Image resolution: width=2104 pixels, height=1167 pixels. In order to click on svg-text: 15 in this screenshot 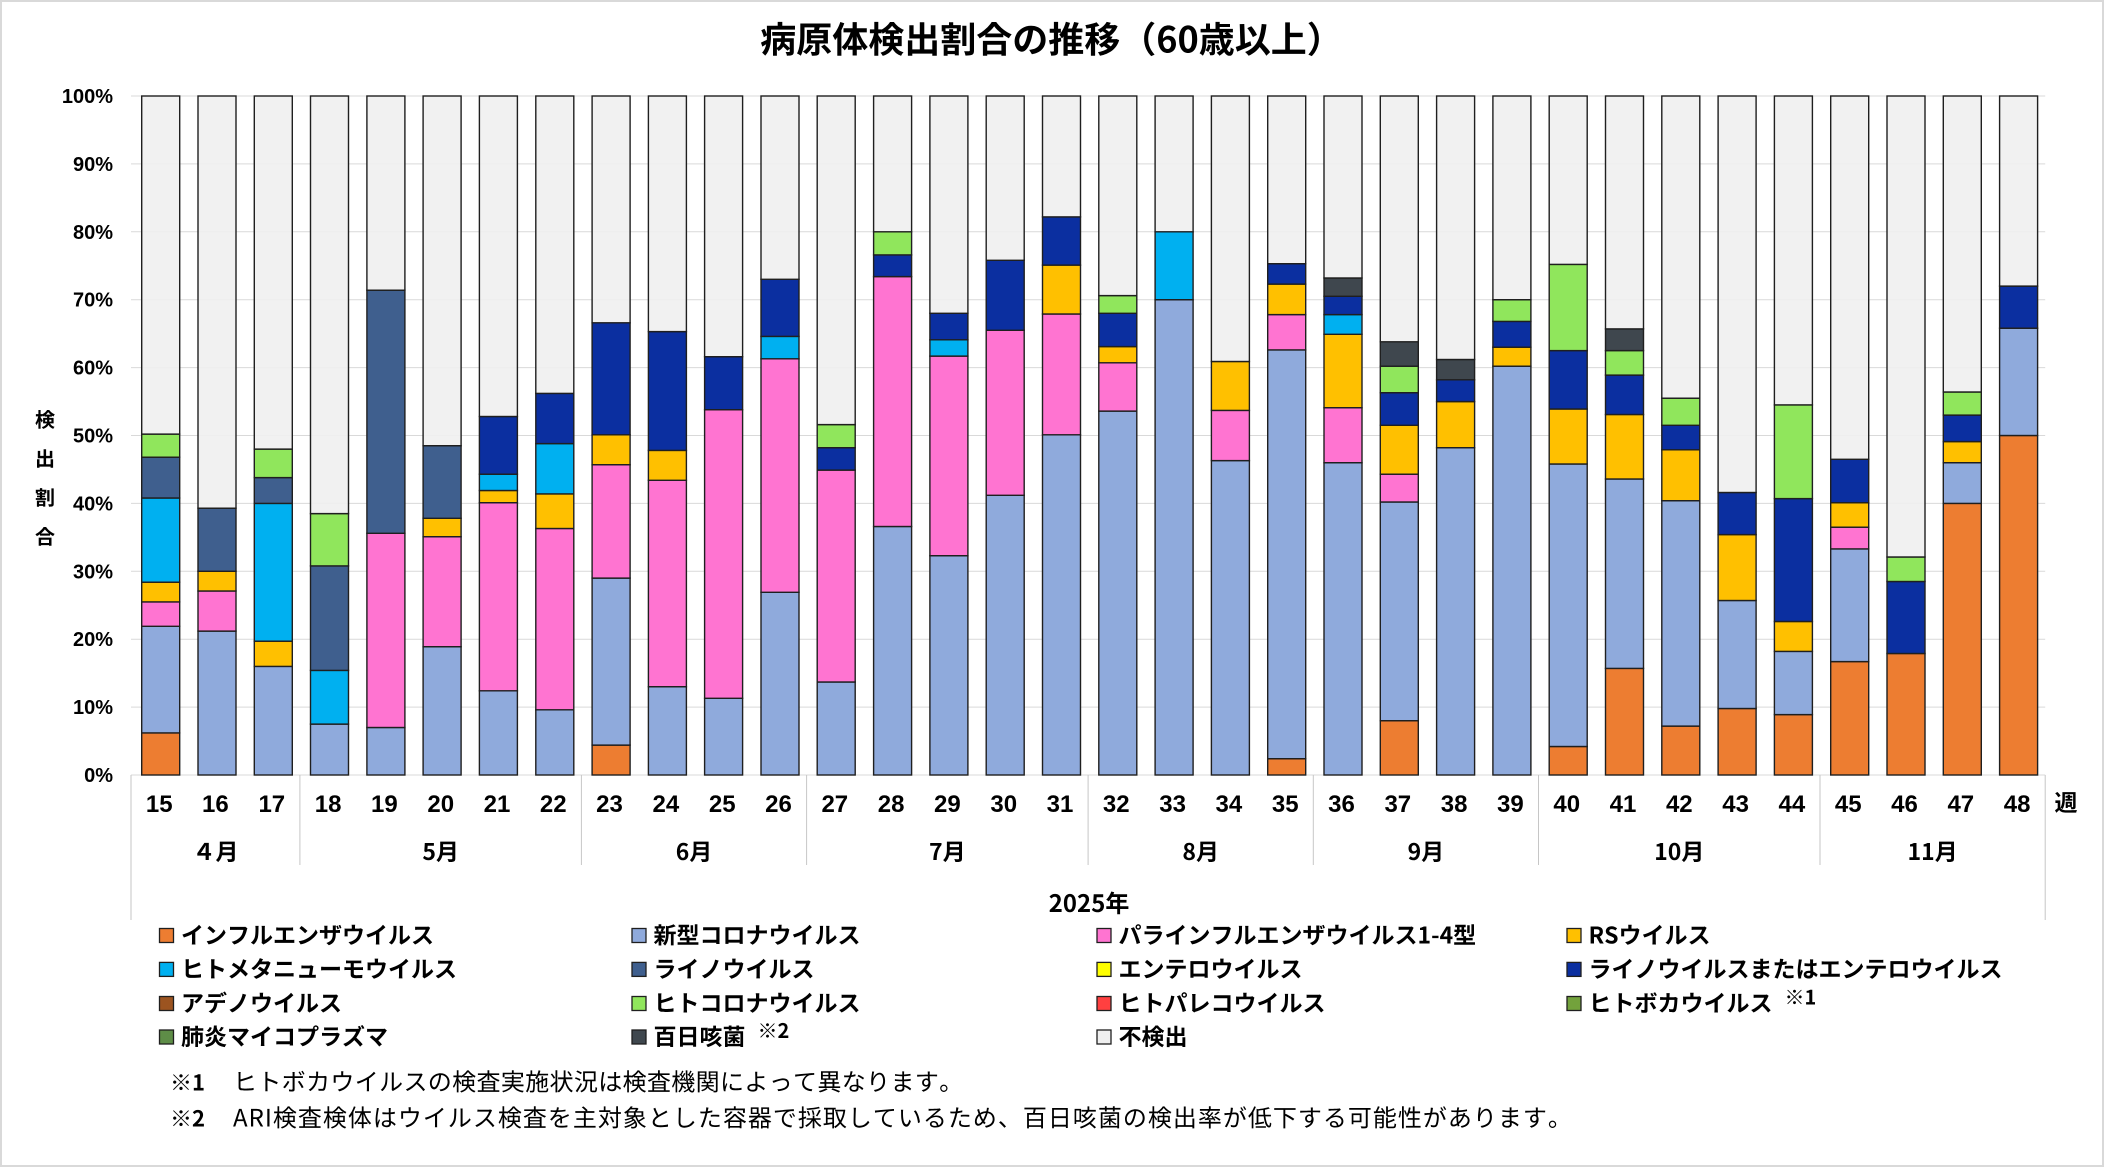, I will do `click(159, 804)`.